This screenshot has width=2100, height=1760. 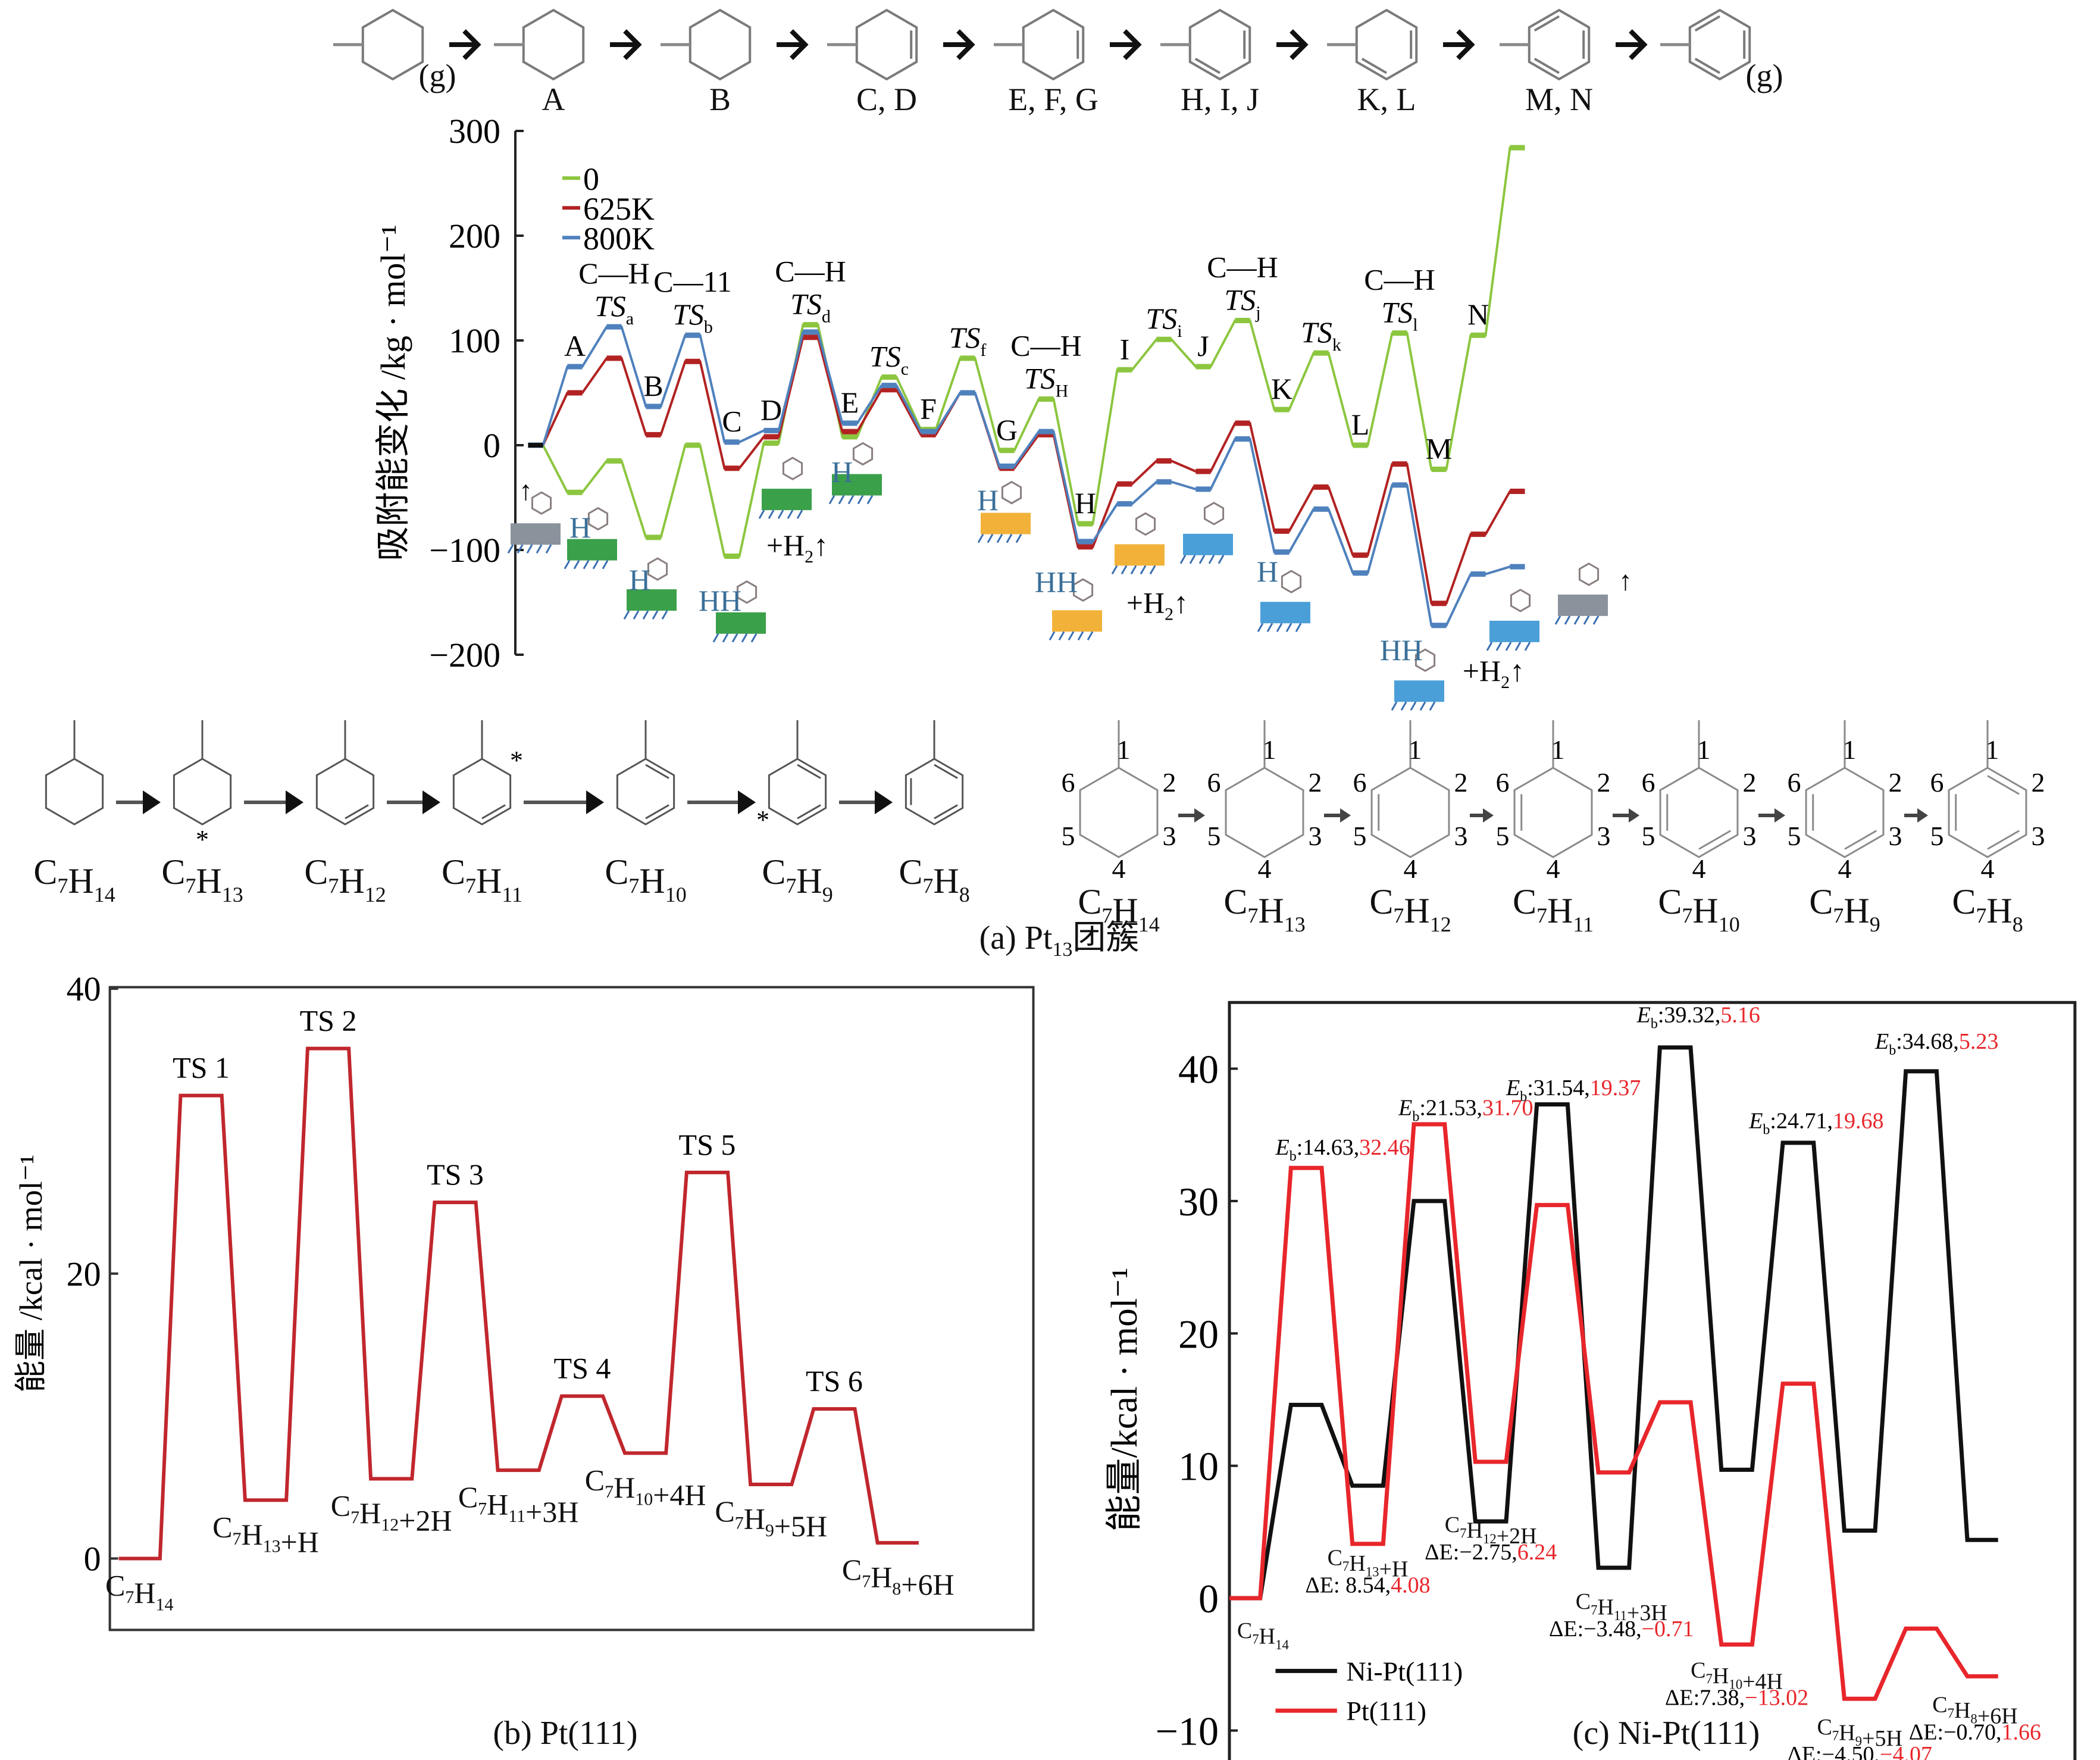 What do you see at coordinates (1367, 1585) in the screenshot?
I see `delta-e-label: ΔE: 8.54,4.08` at bounding box center [1367, 1585].